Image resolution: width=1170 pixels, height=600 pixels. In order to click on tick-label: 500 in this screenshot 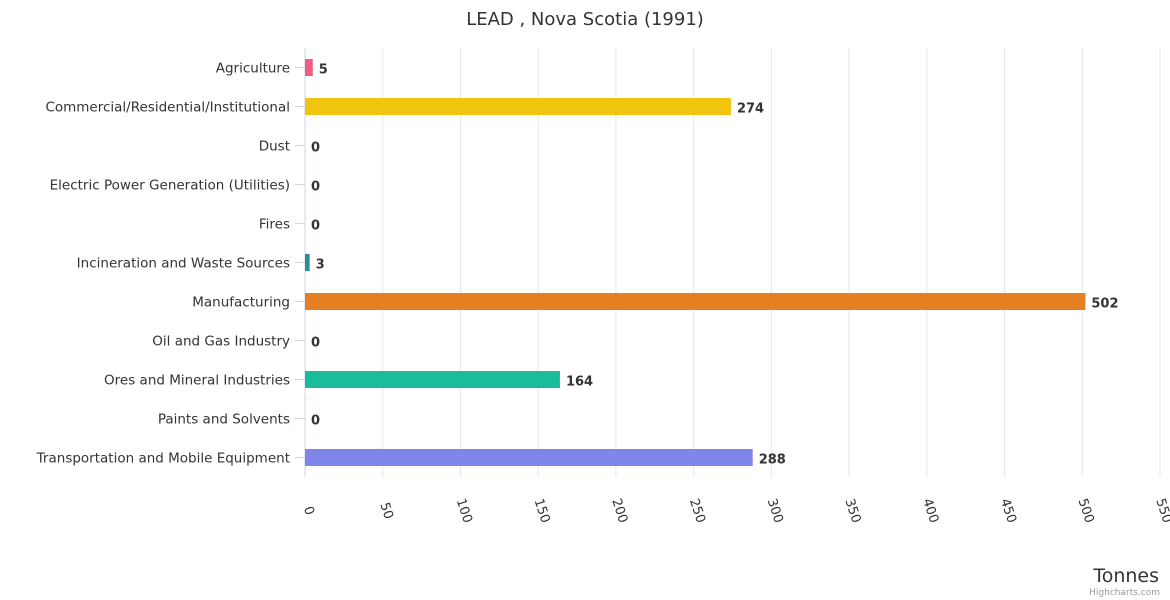, I will do `click(1086, 511)`.